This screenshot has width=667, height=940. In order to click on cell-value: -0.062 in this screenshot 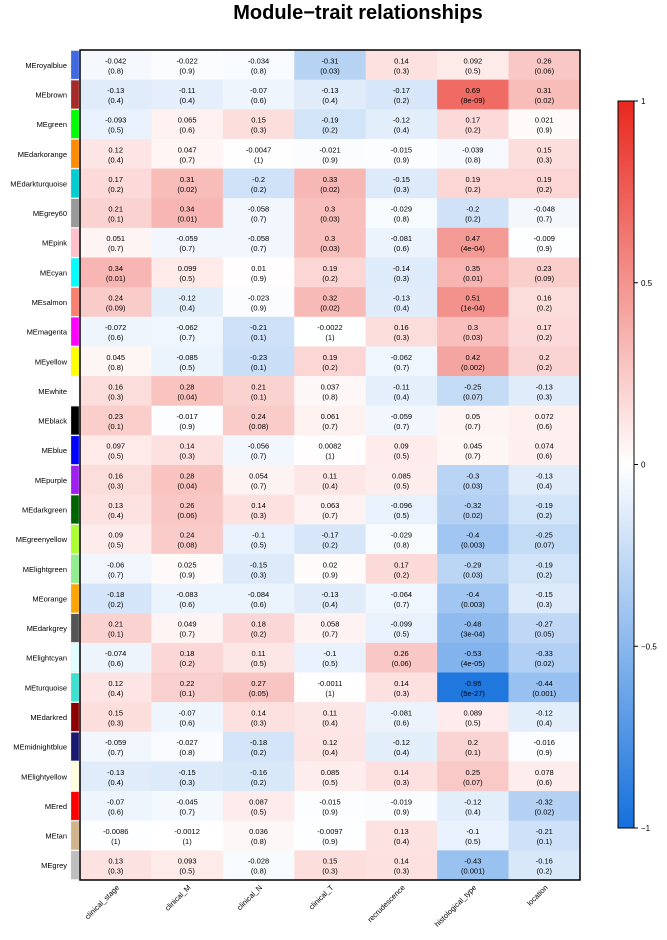, I will do `click(187, 327)`.